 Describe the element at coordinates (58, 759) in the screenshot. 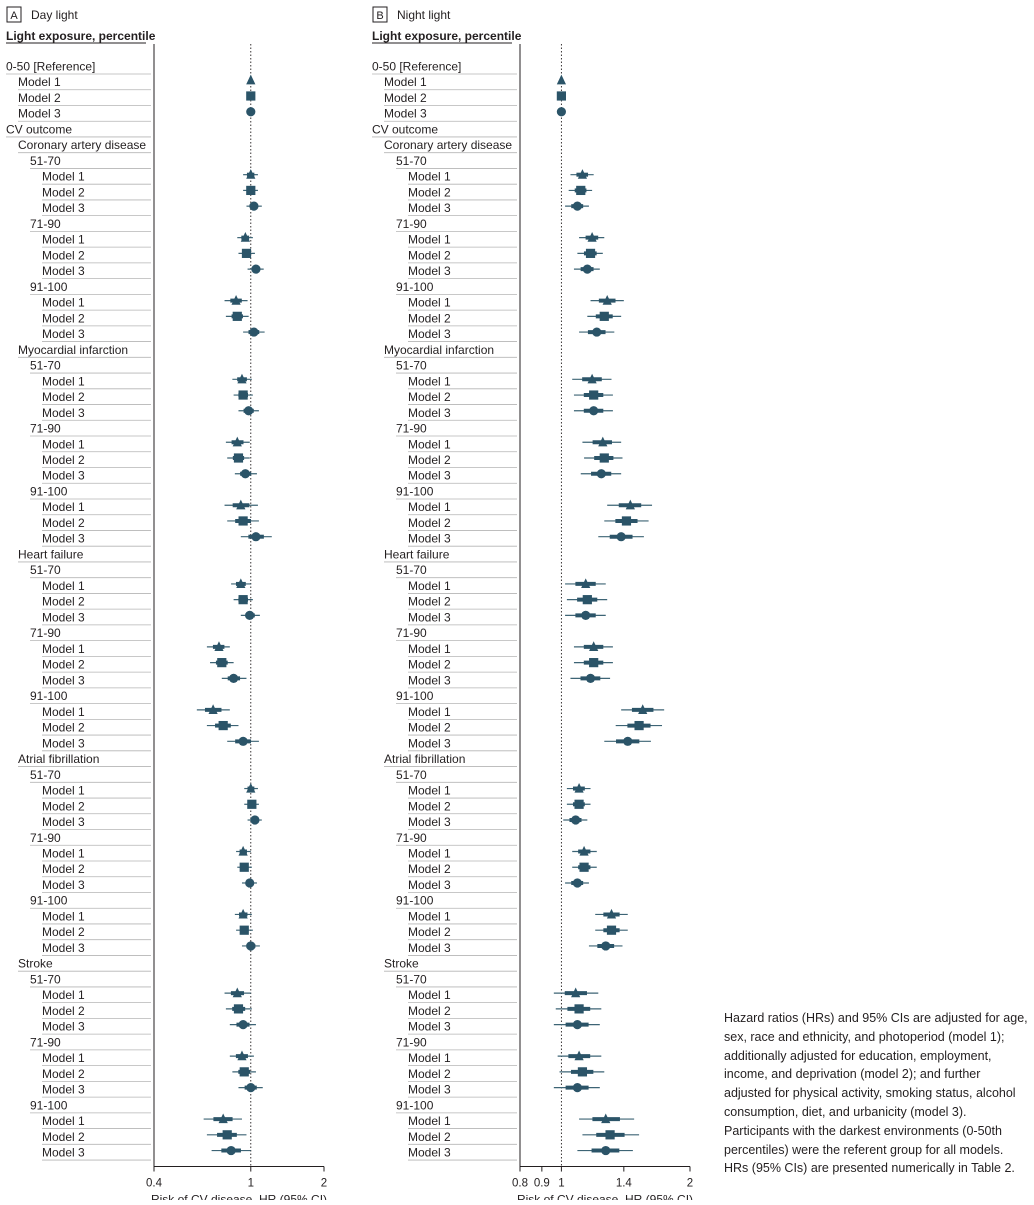

I see `panel-a-row-label: Atrial fibrillation` at that location.